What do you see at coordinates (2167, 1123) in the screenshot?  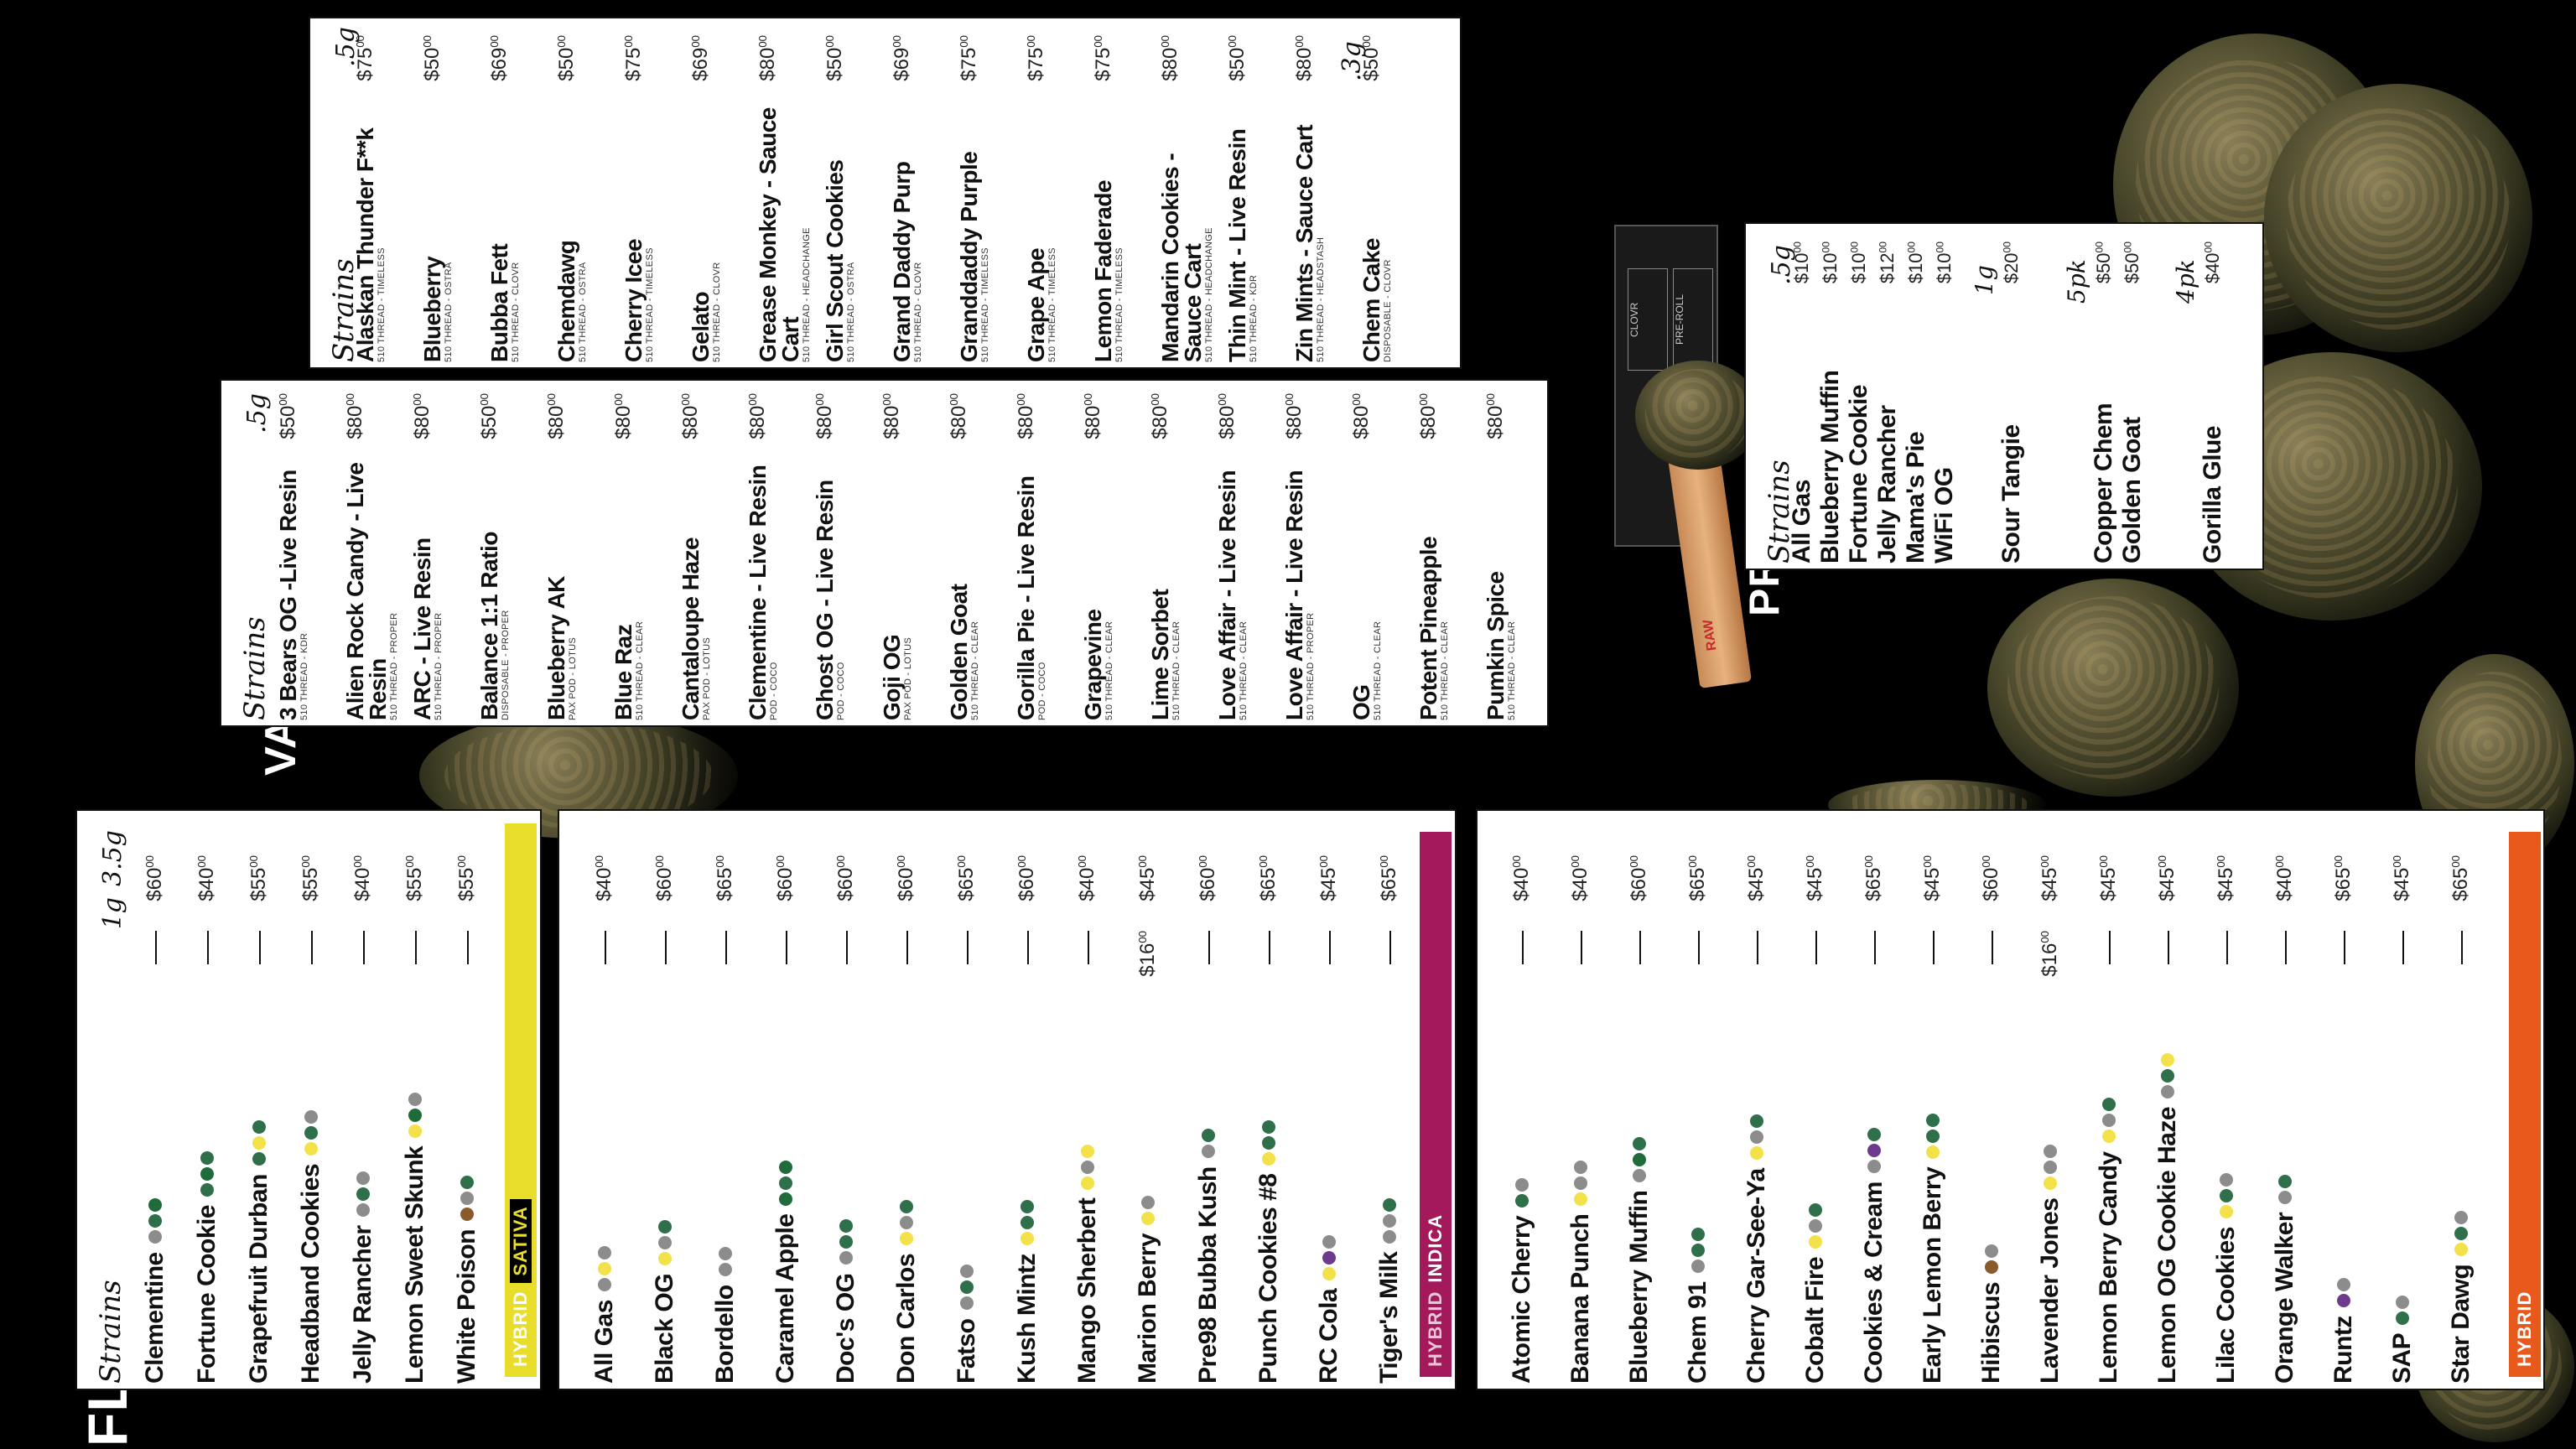 I see `strain-row: Lemon OG Cookie Haze $4500` at bounding box center [2167, 1123].